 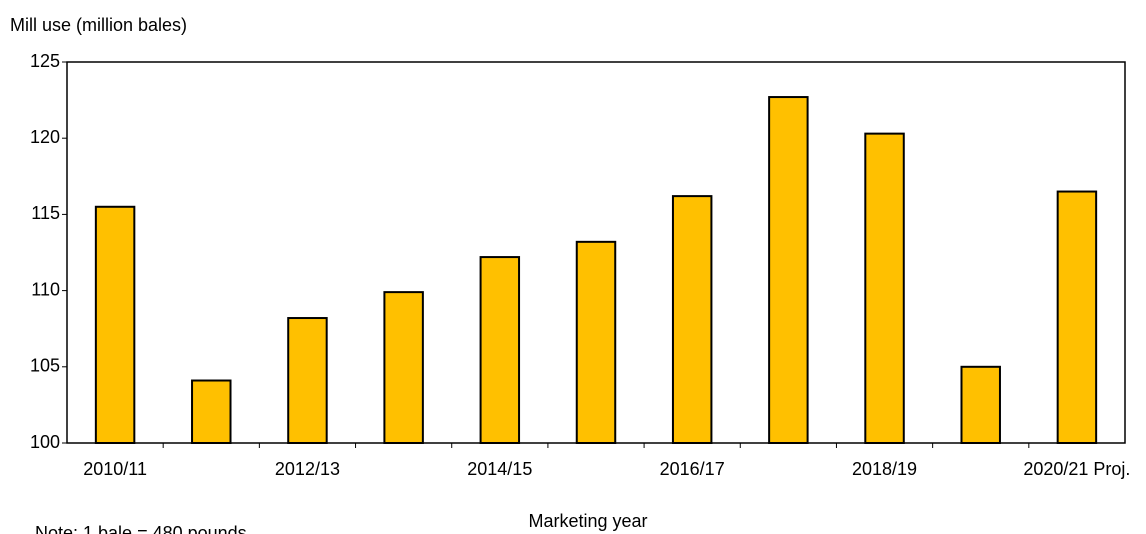 I want to click on x-tick-label: 2014/15, so click(x=499, y=469).